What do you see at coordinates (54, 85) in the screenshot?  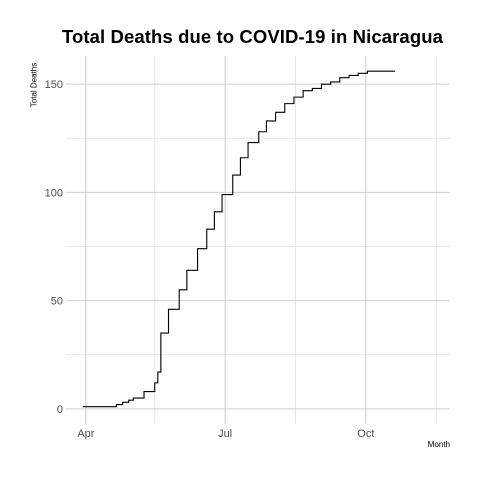 I see `y-tick-label: 150` at bounding box center [54, 85].